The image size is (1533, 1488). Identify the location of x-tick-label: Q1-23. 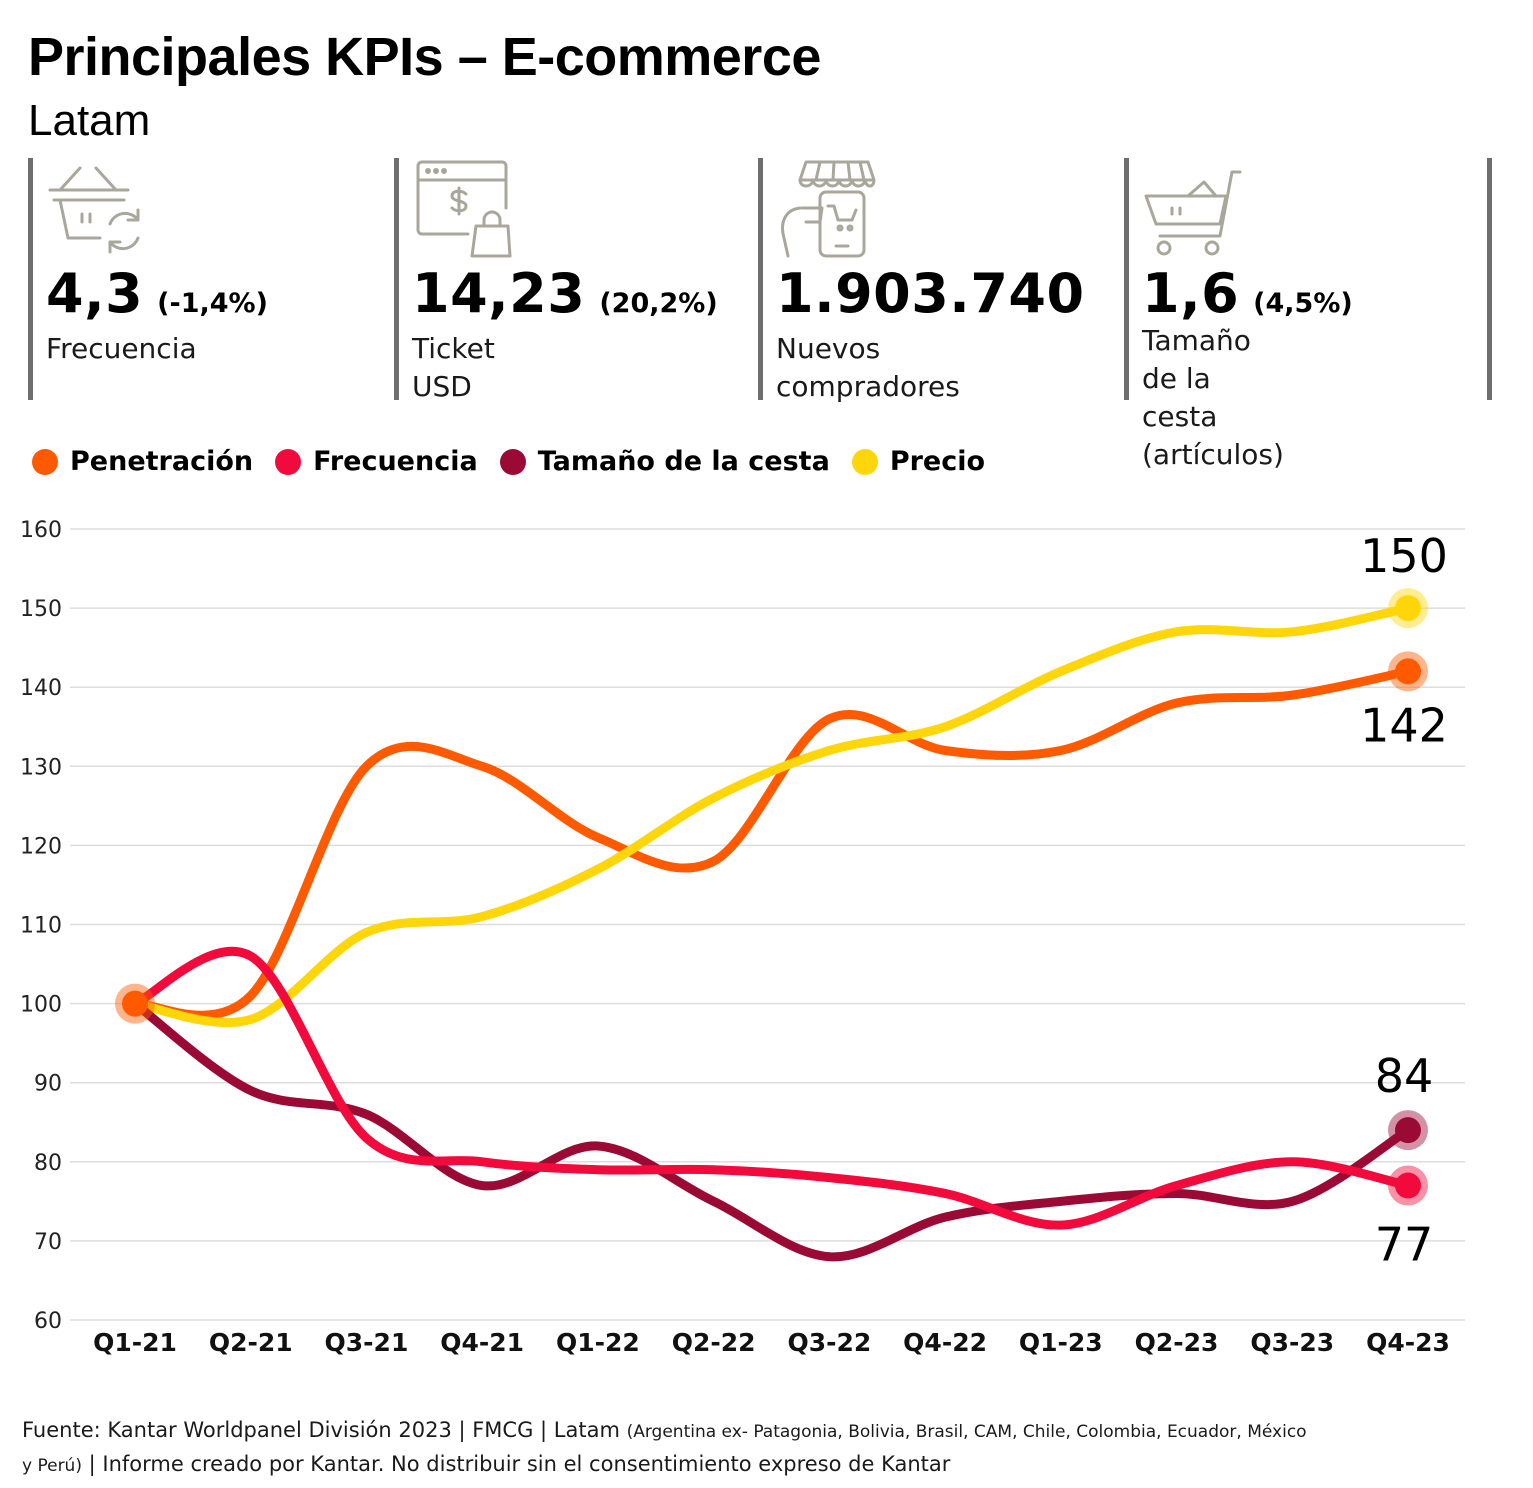
(1061, 1342).